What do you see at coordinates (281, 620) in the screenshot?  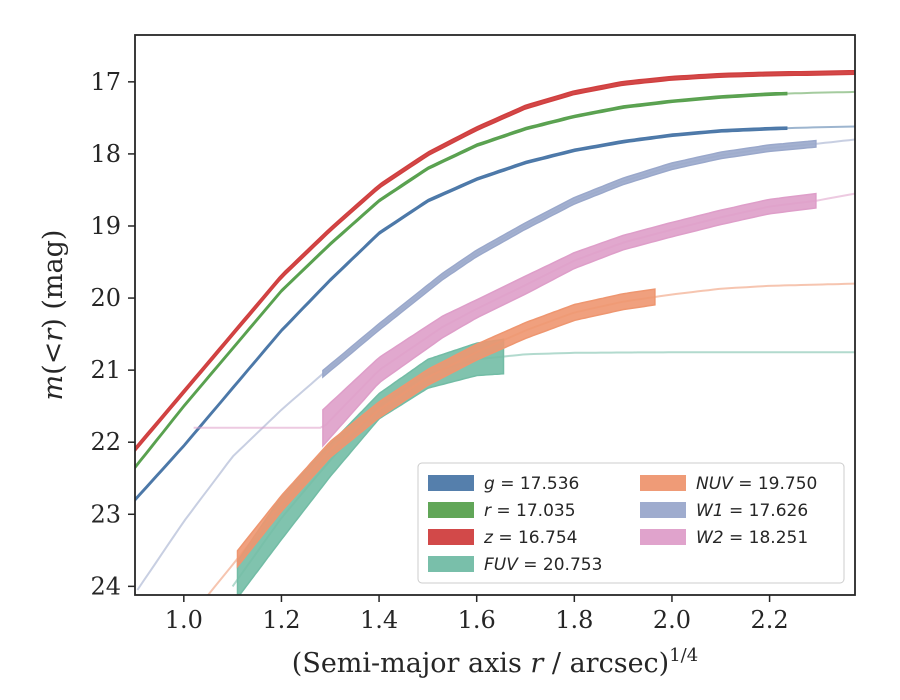 I see `x-tick-label: 1.2` at bounding box center [281, 620].